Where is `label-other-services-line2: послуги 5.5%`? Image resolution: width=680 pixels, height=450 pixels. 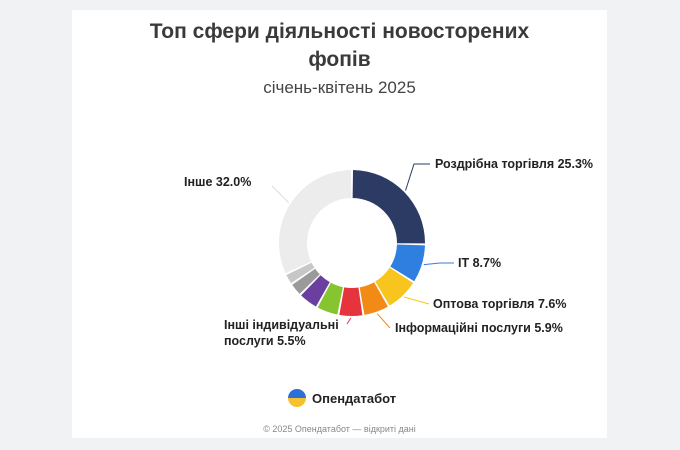
label-other-services-line2: послуги 5.5% is located at coordinates (265, 341).